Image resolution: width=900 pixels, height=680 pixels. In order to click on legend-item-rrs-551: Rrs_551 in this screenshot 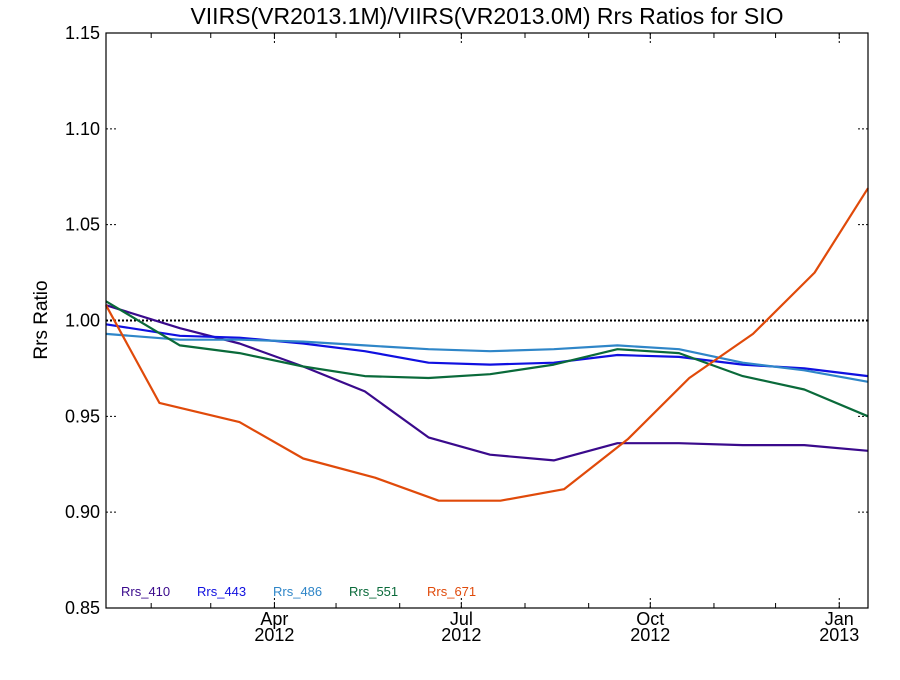, I will do `click(373, 591)`.